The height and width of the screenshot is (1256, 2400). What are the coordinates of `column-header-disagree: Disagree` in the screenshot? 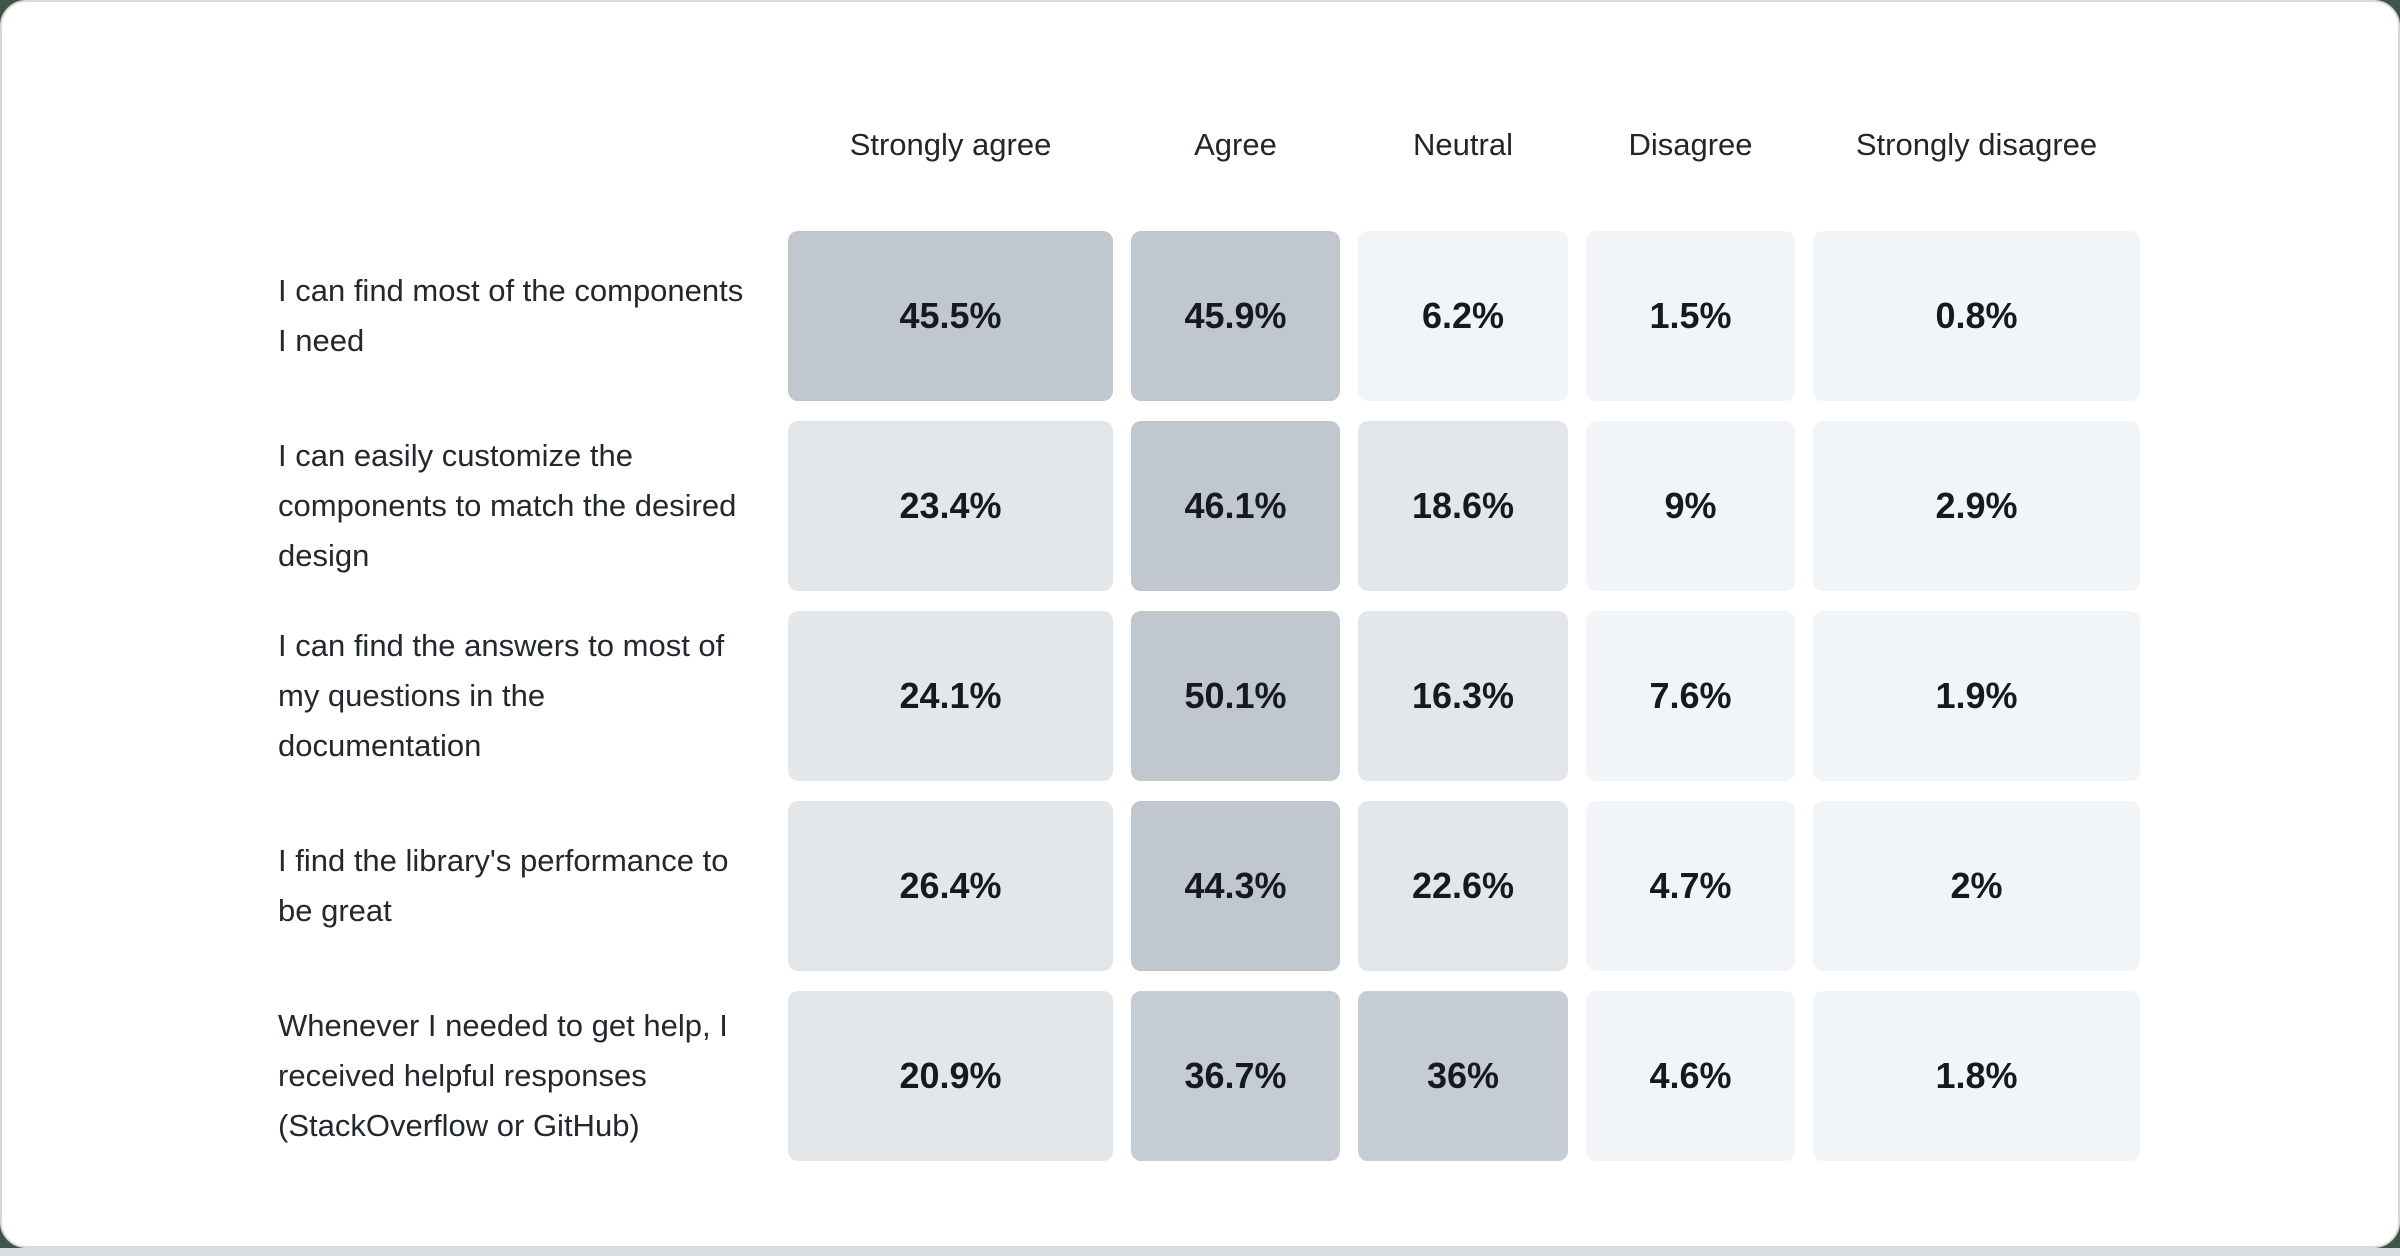 It's located at (1690, 144).